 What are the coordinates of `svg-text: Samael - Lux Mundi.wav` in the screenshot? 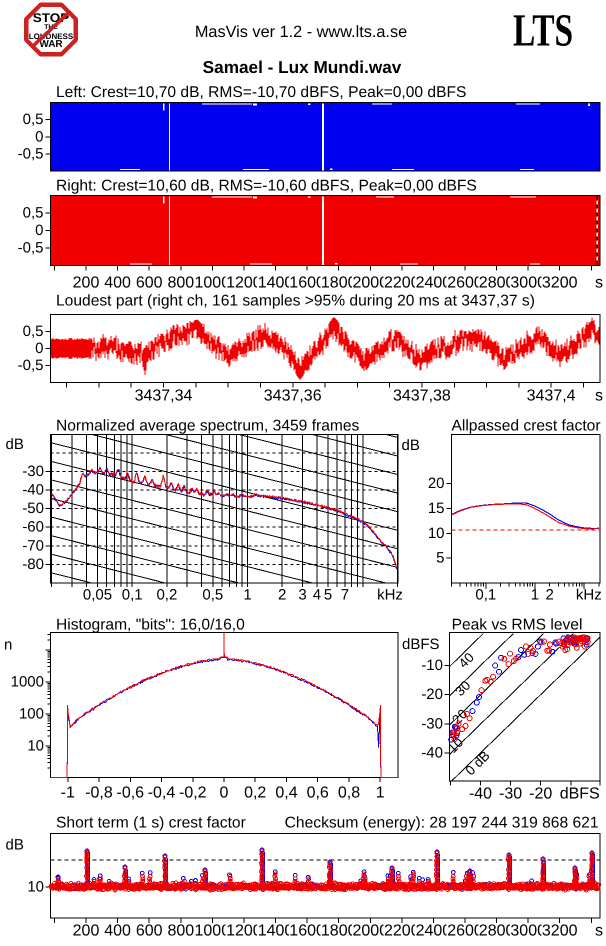 It's located at (302, 67).